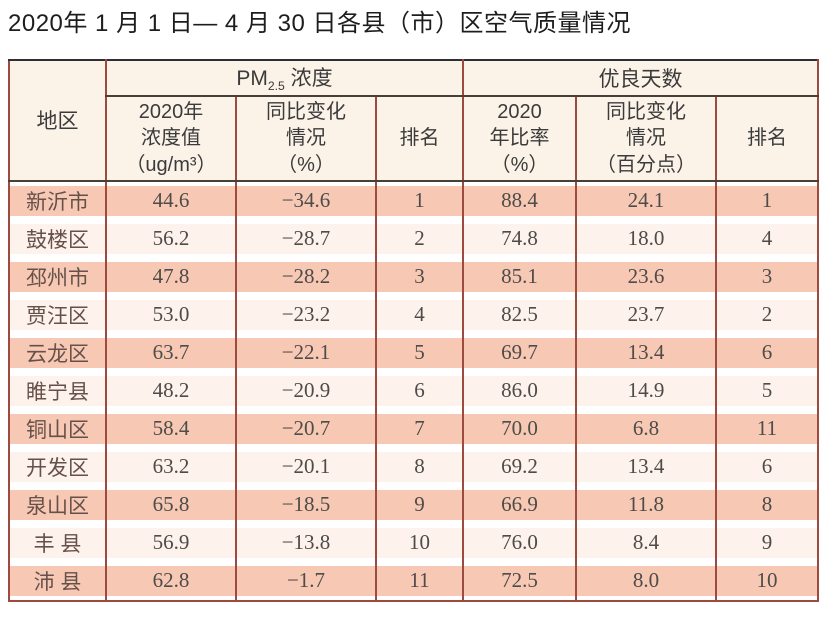  Describe the element at coordinates (57, 239) in the screenshot. I see `region-cell: 鼓楼区` at that location.